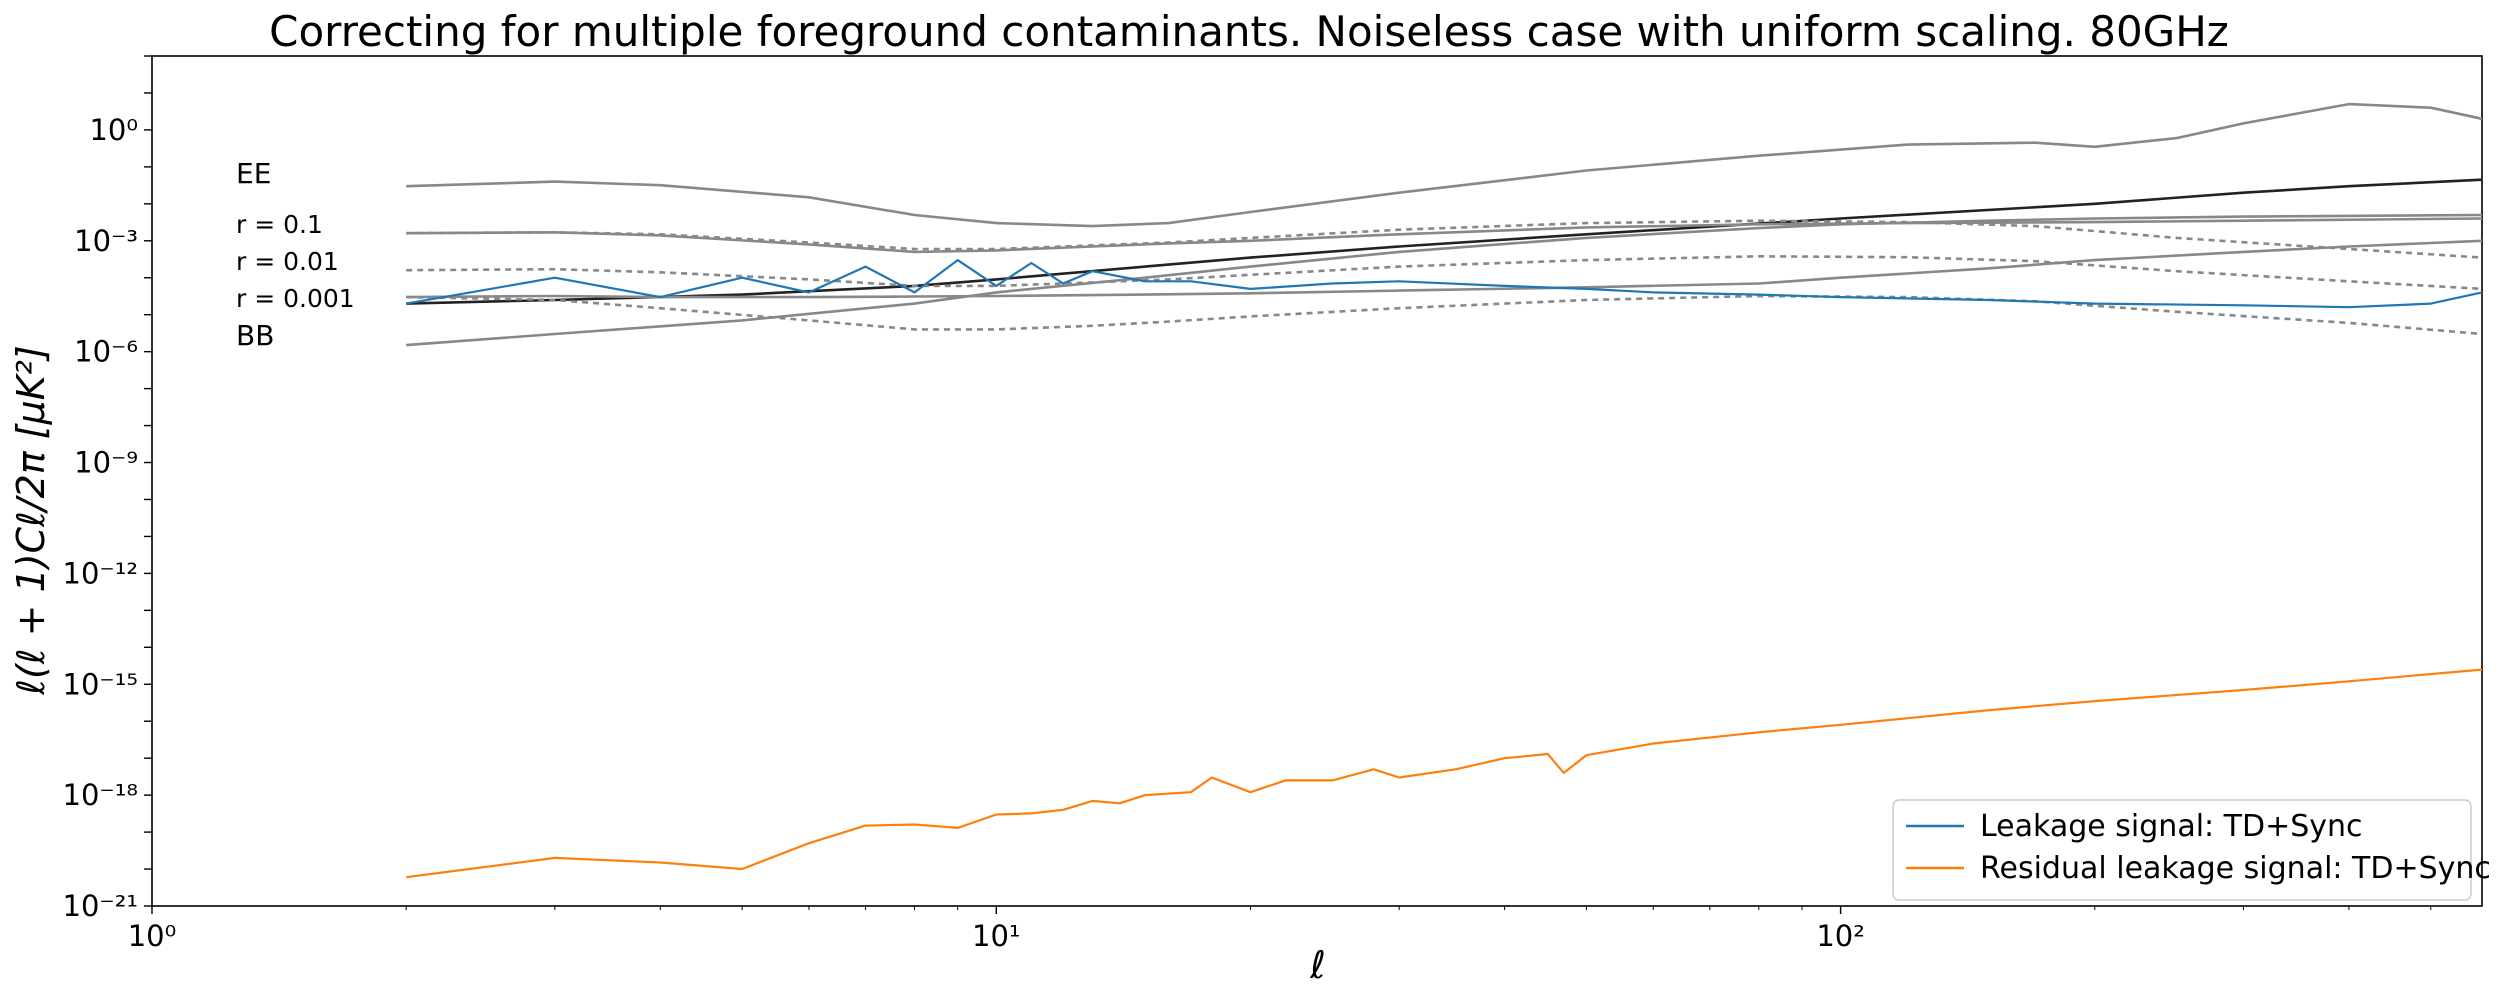 This screenshot has width=2500, height=1000. I want to click on y-tick-label: 10⁻³, so click(106, 241).